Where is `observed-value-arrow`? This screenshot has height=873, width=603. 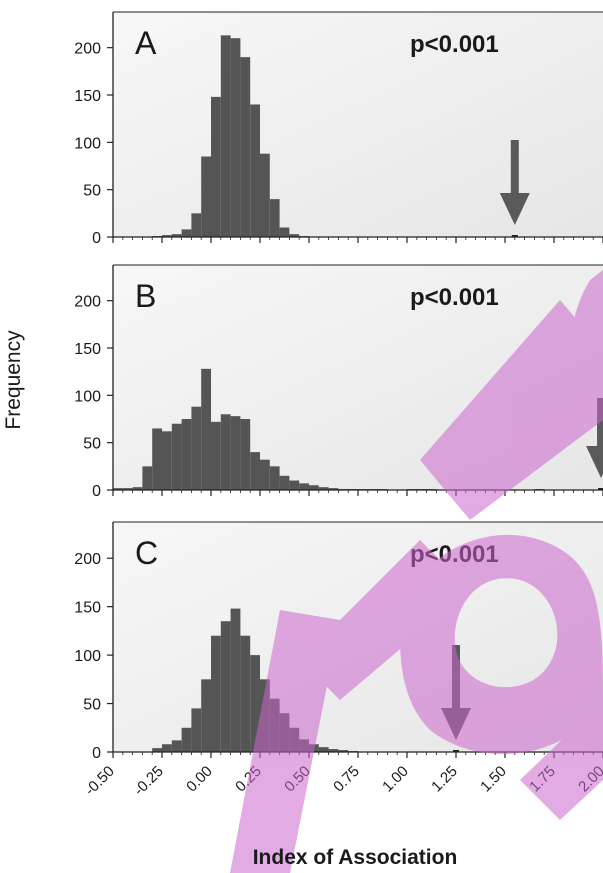
observed-value-arrow is located at coordinates (514, 182).